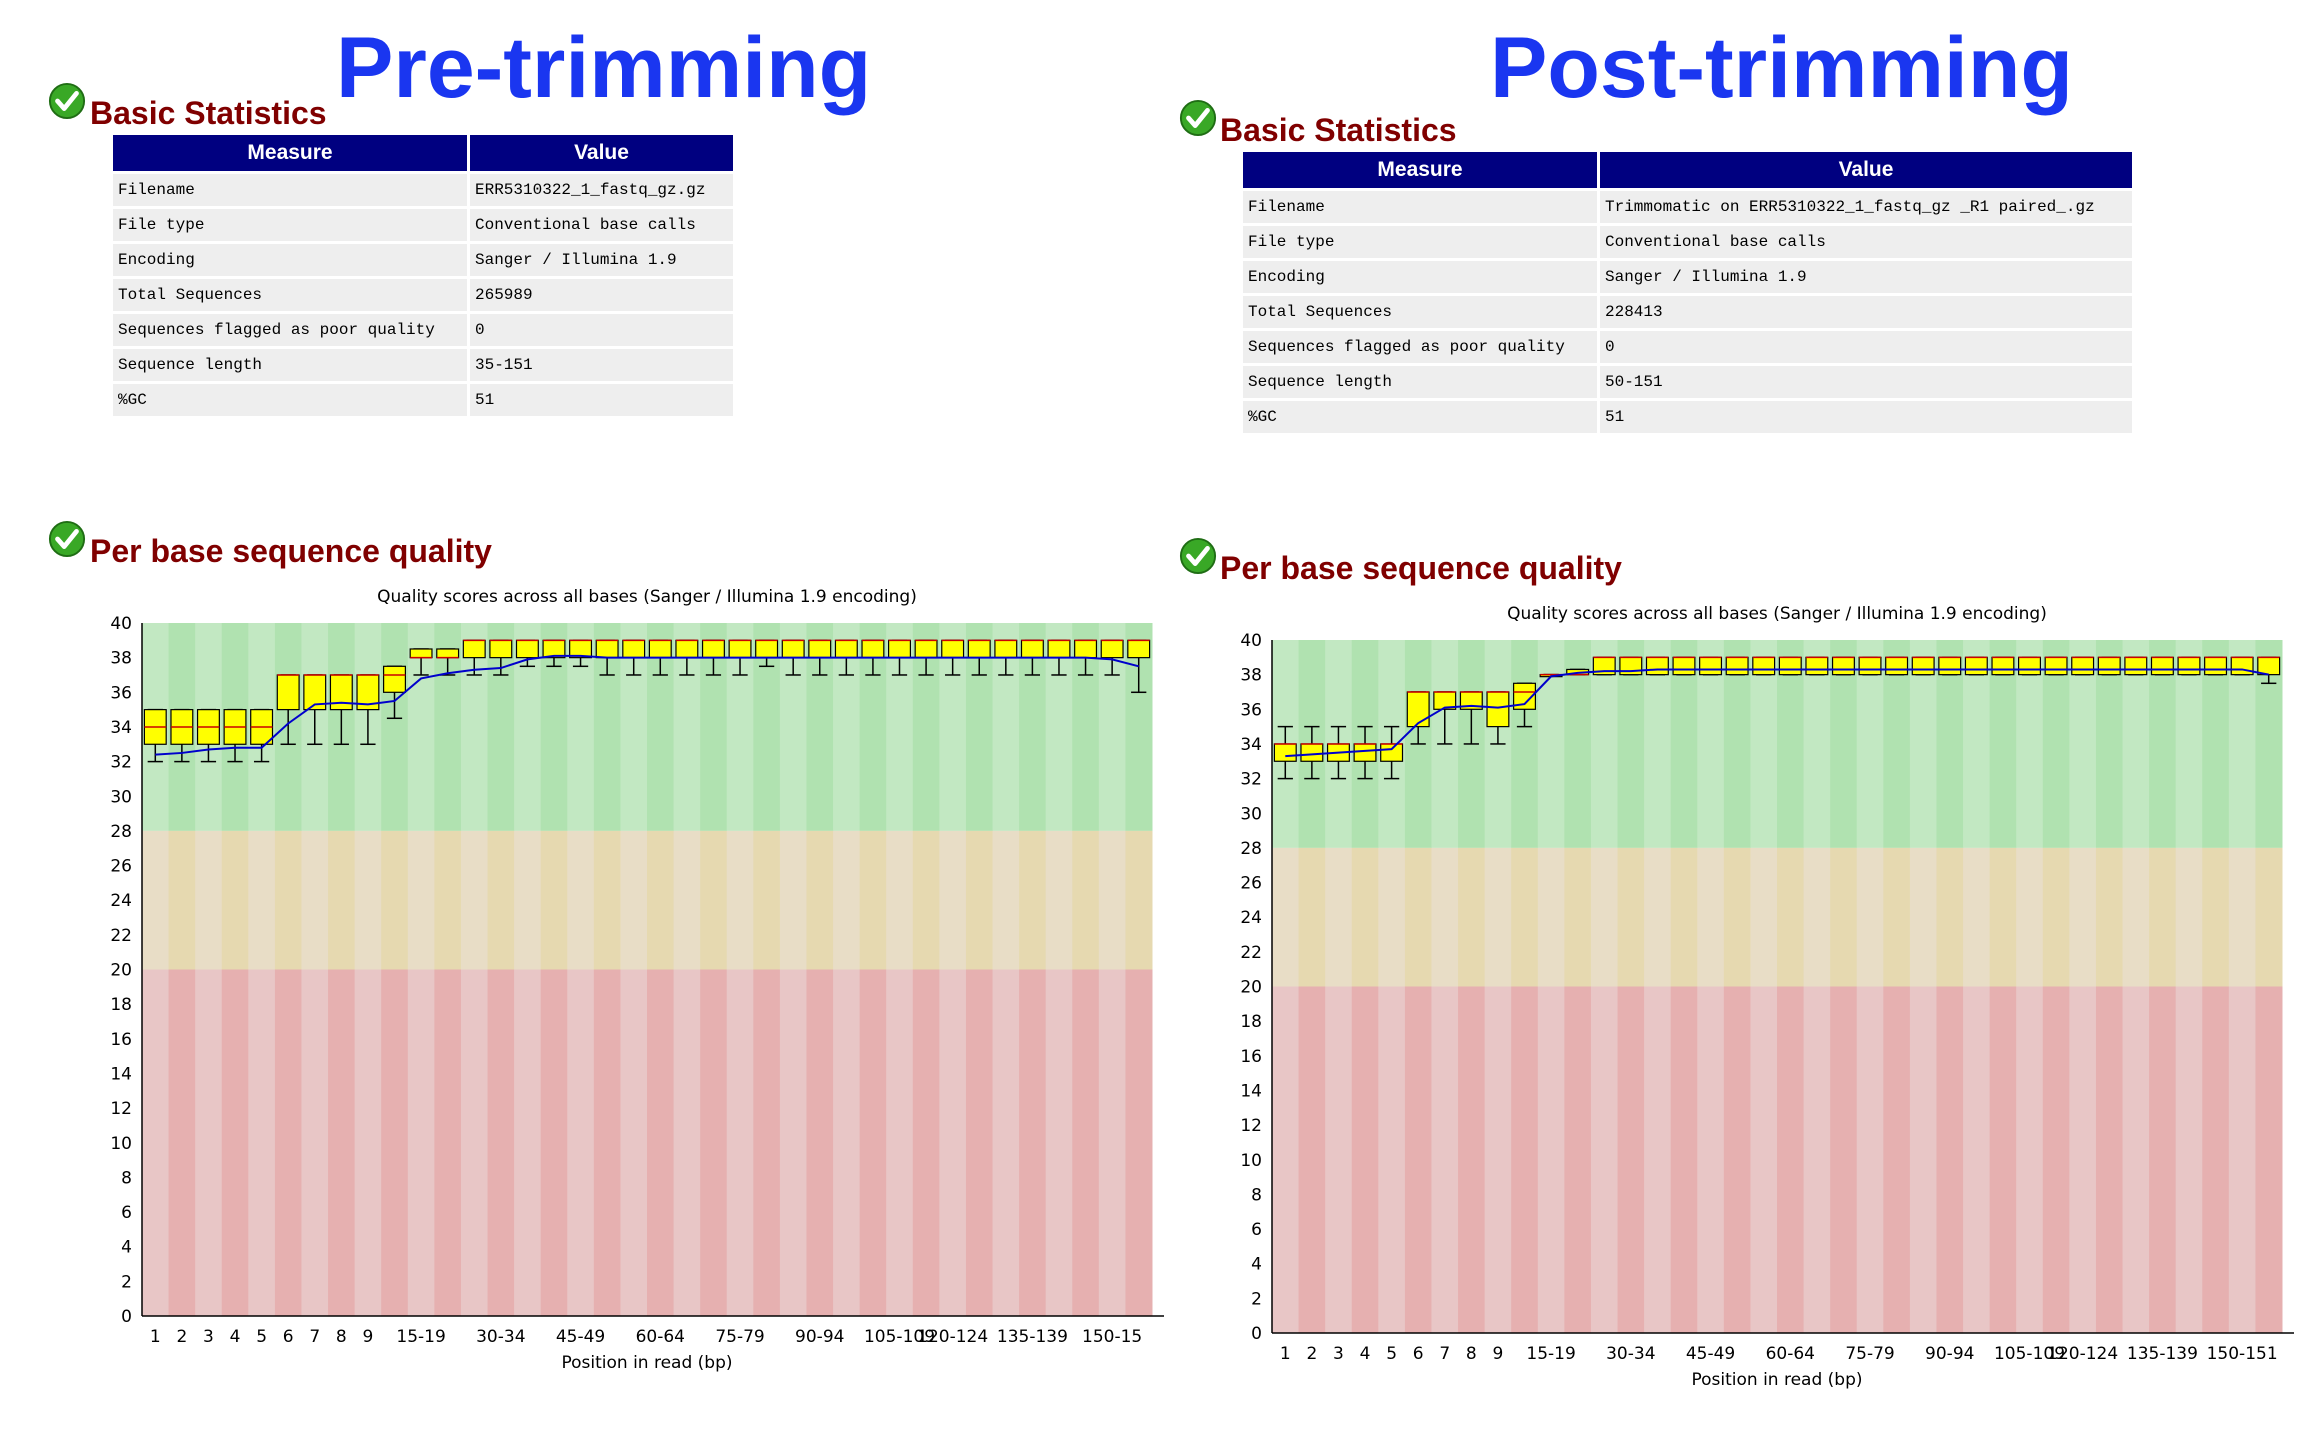 This screenshot has height=1440, width=2304. I want to click on measure-cell: Sequence length, so click(1420, 382).